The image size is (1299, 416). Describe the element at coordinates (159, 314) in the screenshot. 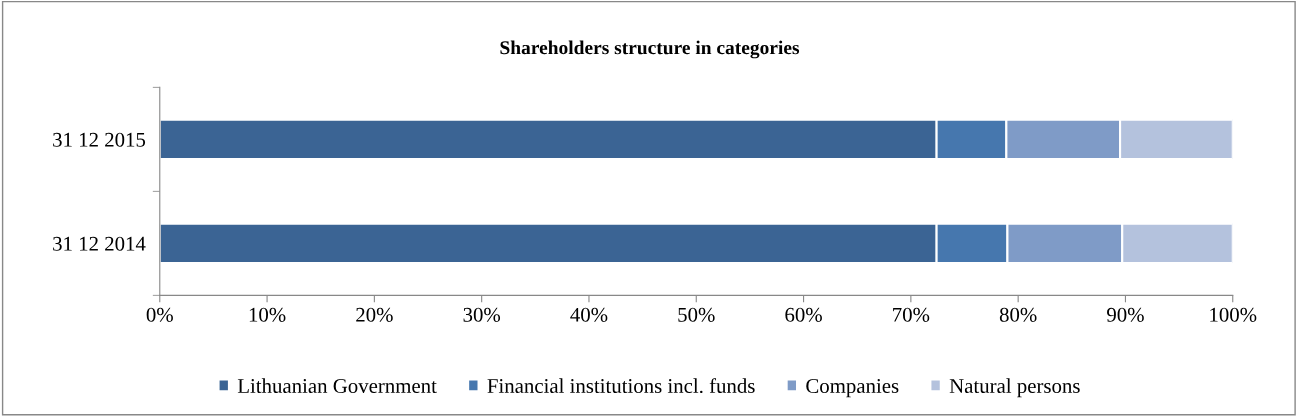

I see `x-tick-label: 0%` at that location.